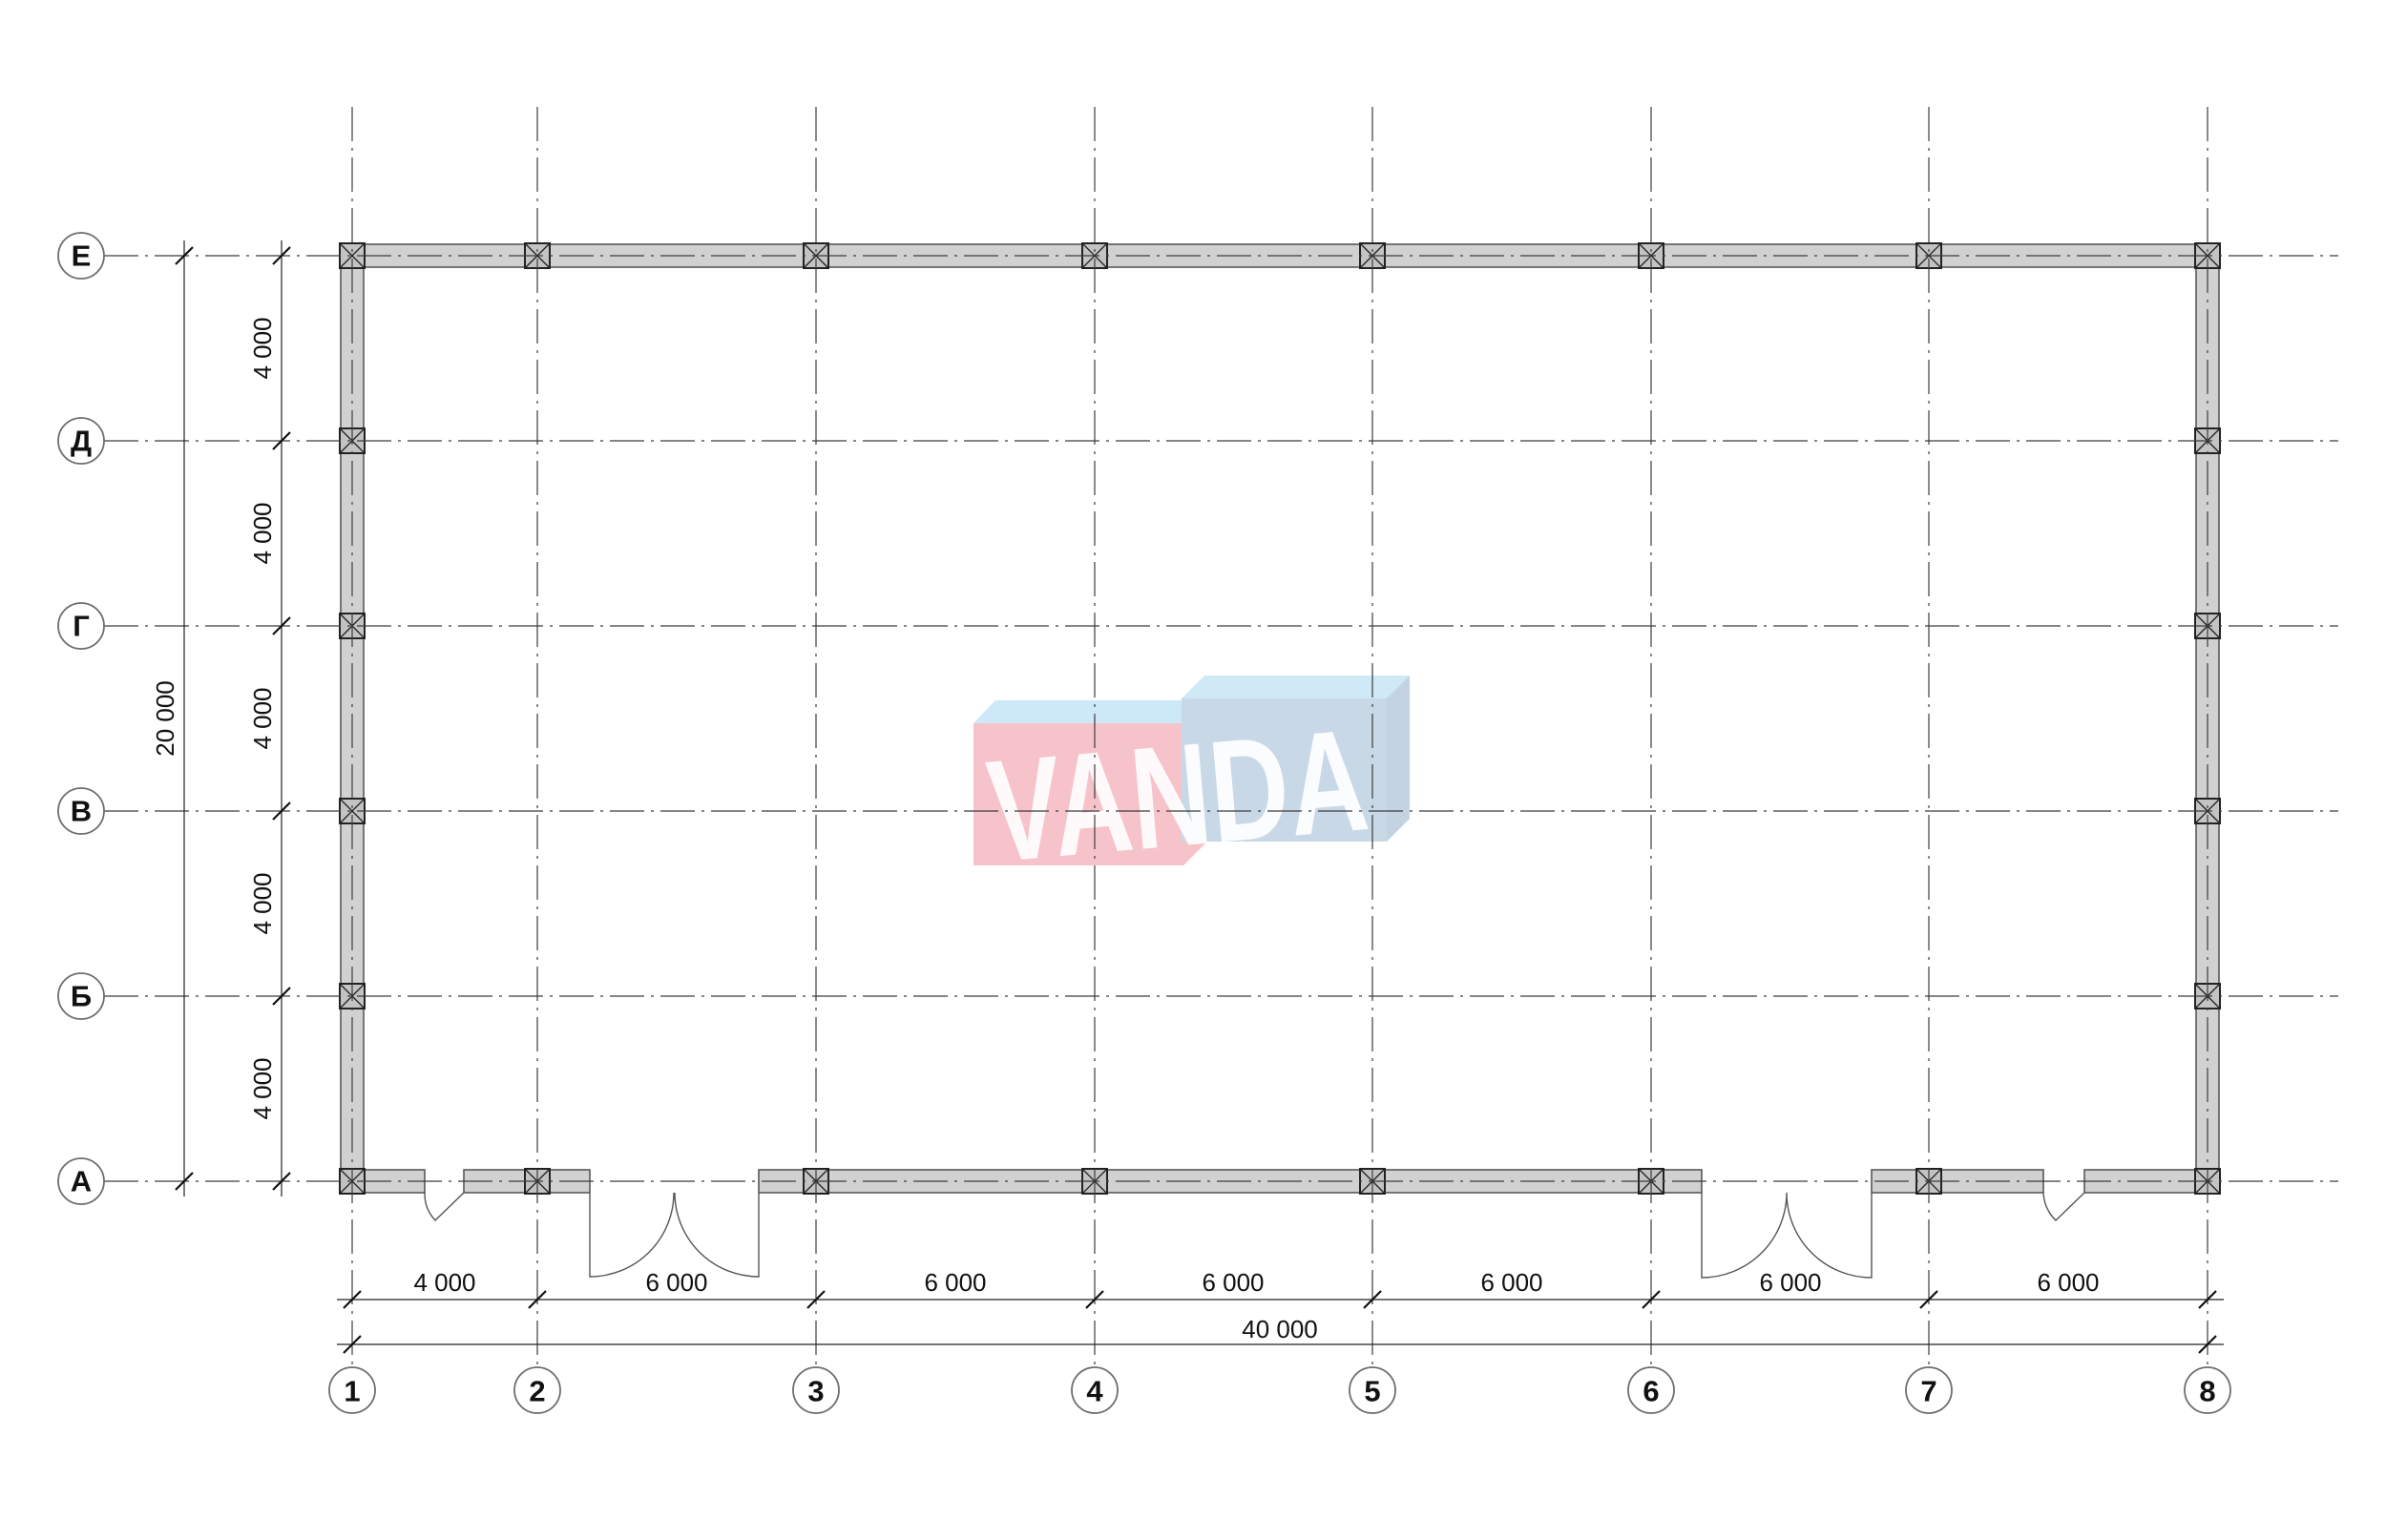  I want to click on doors, so click(1254, 1236).